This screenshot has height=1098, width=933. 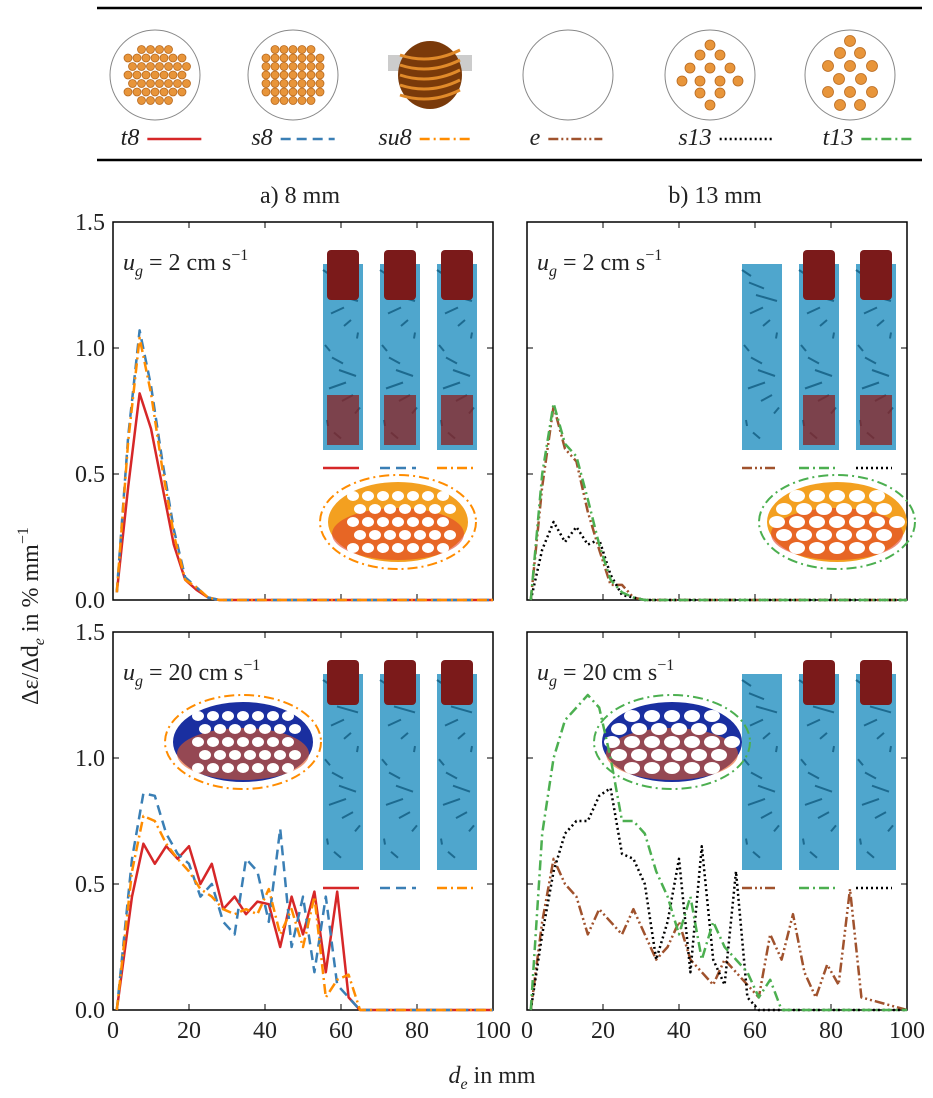 I want to click on y-label-text: Δε/Δd, so click(x=31, y=675).